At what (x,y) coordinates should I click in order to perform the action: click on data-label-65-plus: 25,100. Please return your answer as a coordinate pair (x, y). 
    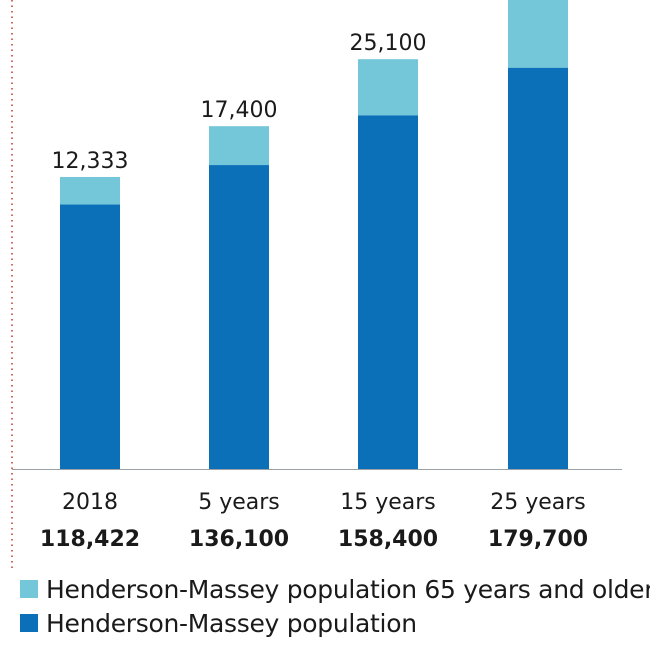
    Looking at the image, I should click on (388, 43).